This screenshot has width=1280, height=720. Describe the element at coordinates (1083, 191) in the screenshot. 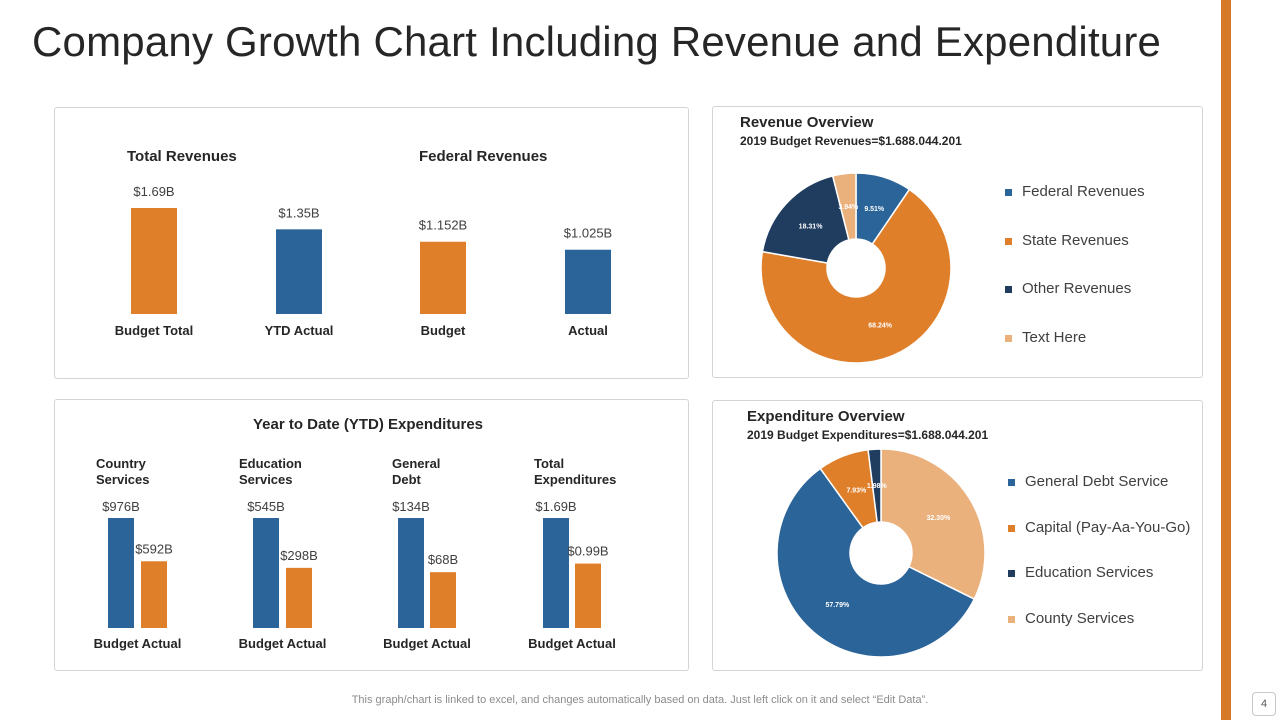

I see `legend-label: Federal Revenues` at that location.